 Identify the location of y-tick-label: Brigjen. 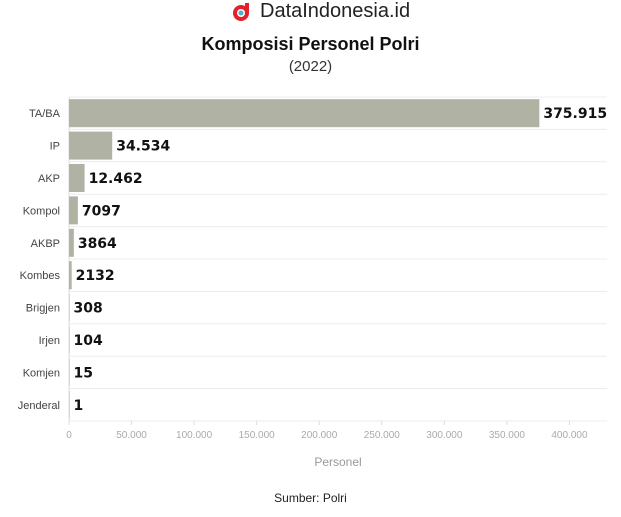
(43, 309).